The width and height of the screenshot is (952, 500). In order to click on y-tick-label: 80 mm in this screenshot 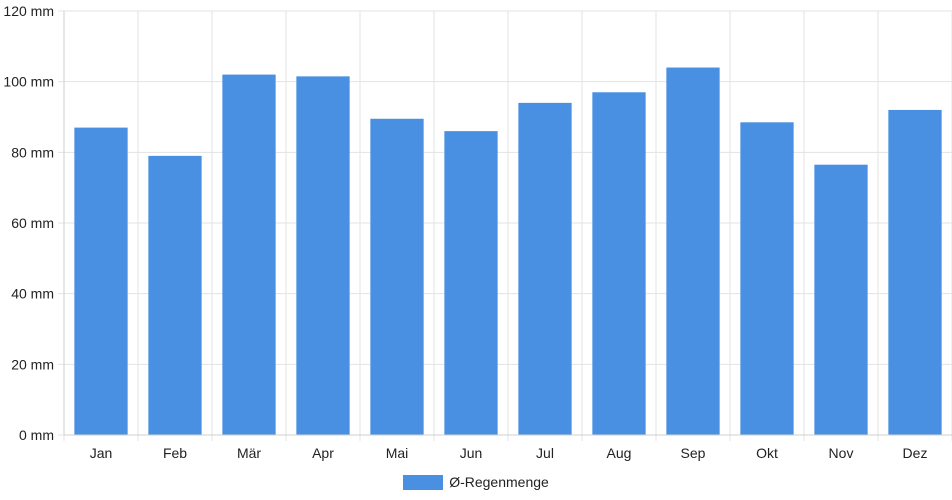, I will do `click(32, 152)`.